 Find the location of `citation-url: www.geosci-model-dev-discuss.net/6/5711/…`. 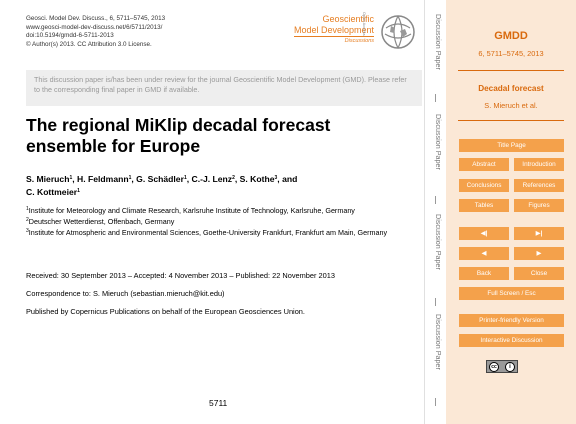

citation-url: www.geosci-model-dev-discuss.net/6/5711/… is located at coordinates (94, 27).